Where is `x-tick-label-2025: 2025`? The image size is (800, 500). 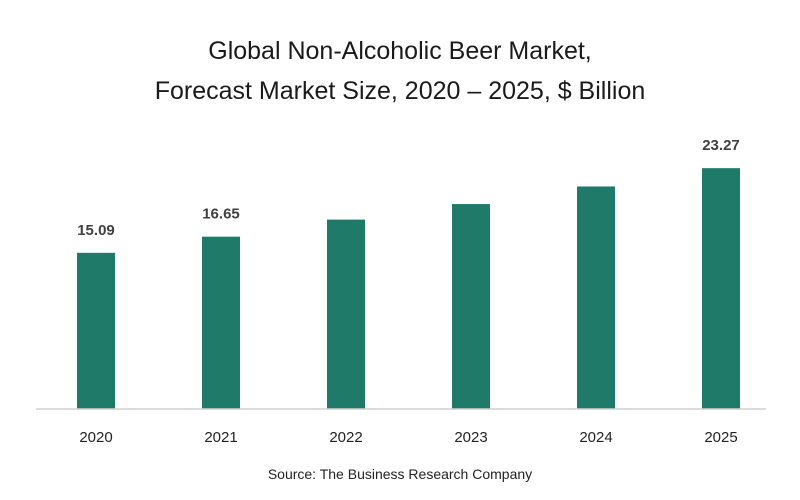
x-tick-label-2025: 2025 is located at coordinates (720, 437).